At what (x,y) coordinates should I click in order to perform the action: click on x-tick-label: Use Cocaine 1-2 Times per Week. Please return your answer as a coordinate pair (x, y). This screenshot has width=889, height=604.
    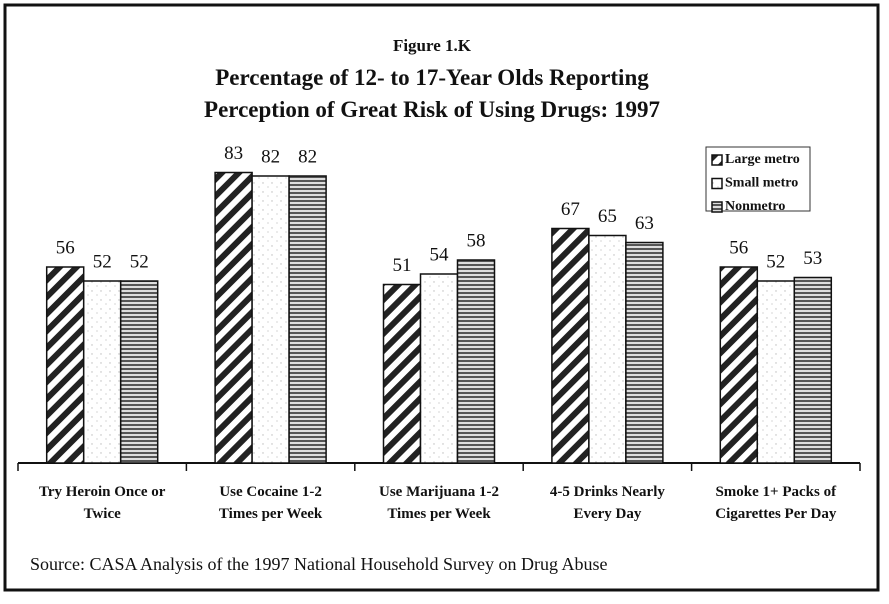
    Looking at the image, I should click on (271, 503).